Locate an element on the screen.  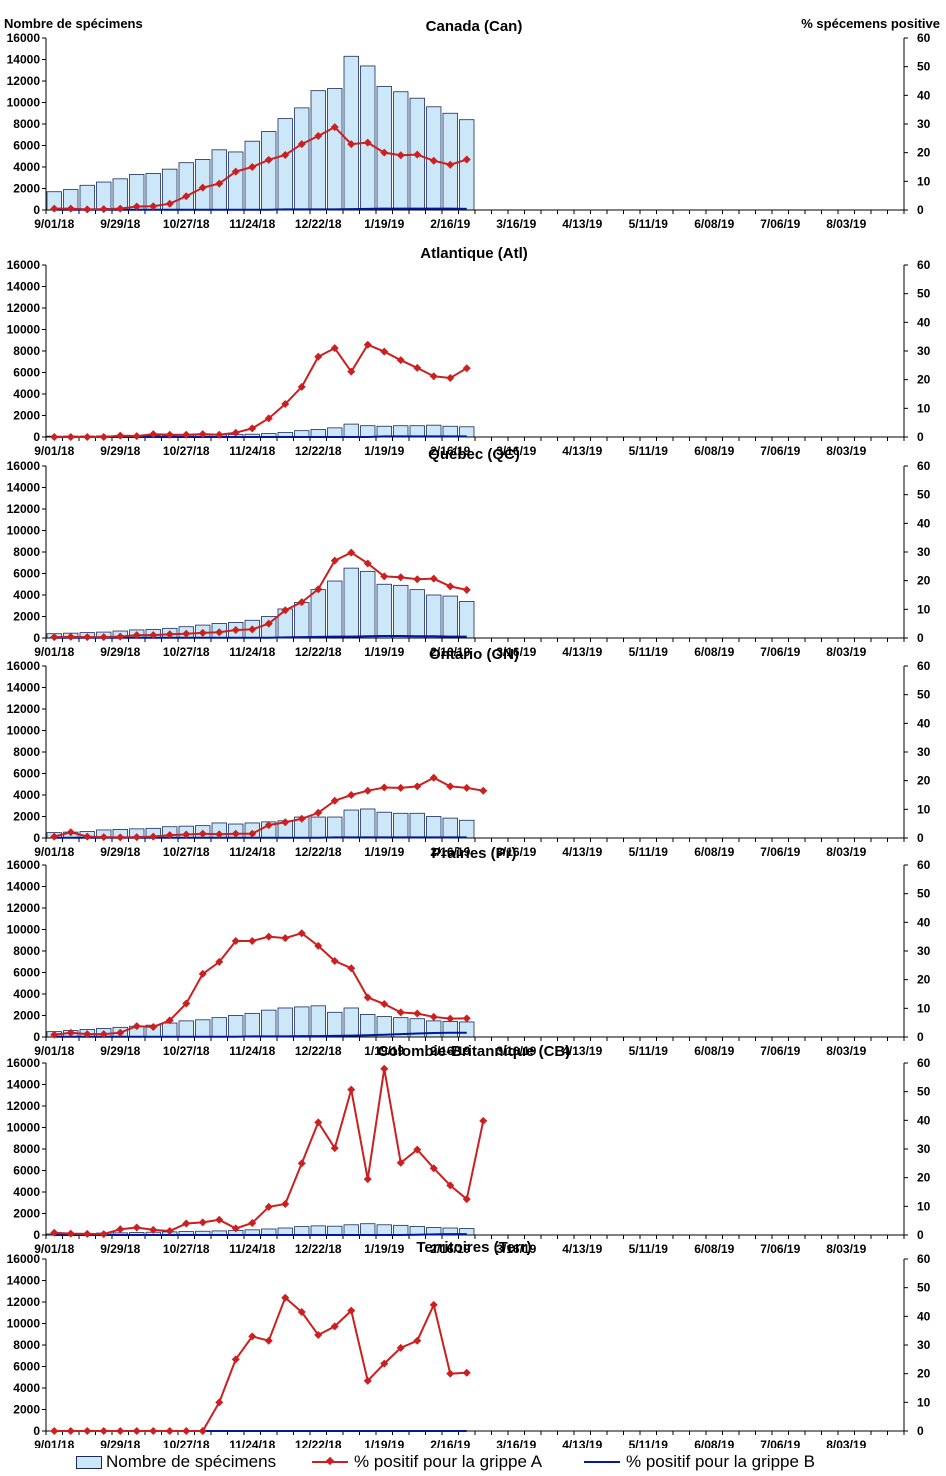
flu-a-line is located at coordinates (261, 390).